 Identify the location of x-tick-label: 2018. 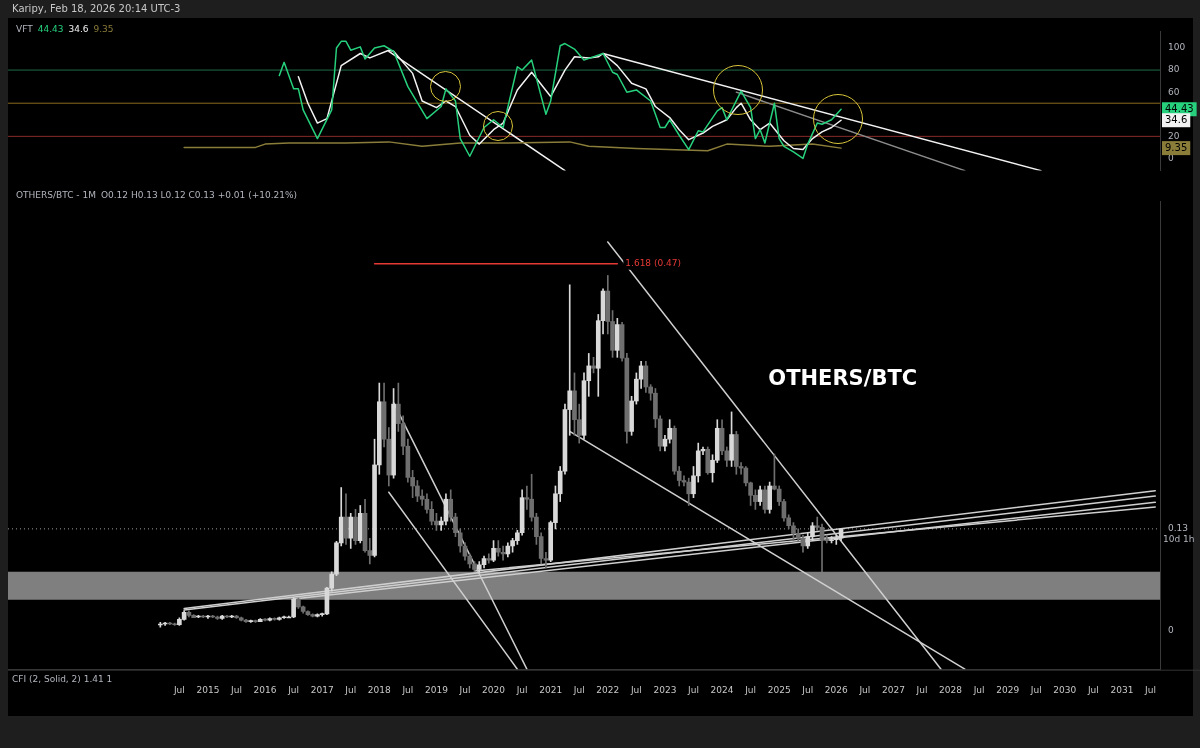
(379, 689).